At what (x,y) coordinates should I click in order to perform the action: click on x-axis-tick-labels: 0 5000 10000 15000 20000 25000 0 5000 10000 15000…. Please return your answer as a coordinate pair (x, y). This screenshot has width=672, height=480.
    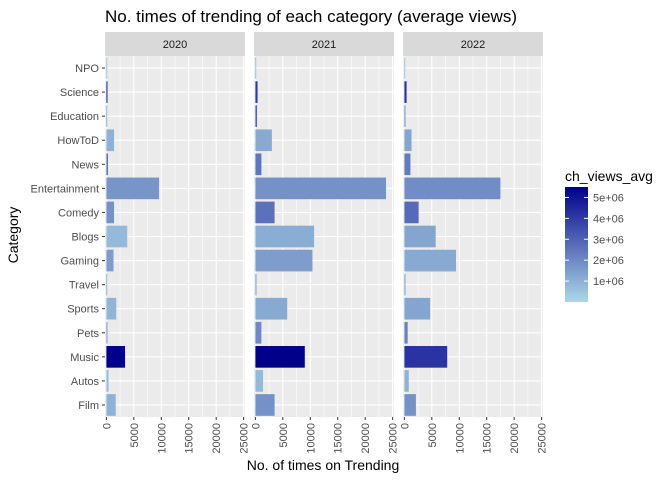
    Looking at the image, I should click on (325, 435).